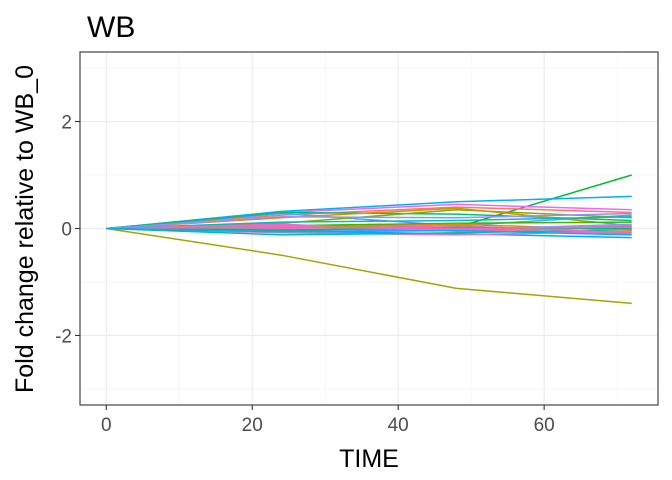  What do you see at coordinates (66, 123) in the screenshot?
I see `y-tick-label: 2` at bounding box center [66, 123].